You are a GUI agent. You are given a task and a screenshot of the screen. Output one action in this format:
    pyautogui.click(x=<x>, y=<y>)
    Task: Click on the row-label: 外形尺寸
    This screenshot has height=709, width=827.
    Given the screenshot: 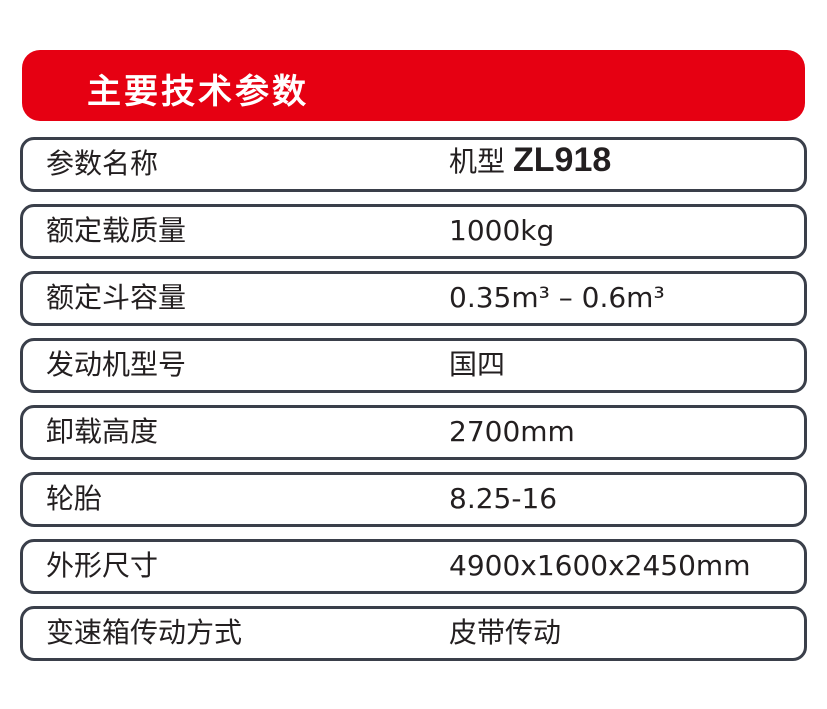 What is the action you would take?
    pyautogui.click(x=102, y=565)
    